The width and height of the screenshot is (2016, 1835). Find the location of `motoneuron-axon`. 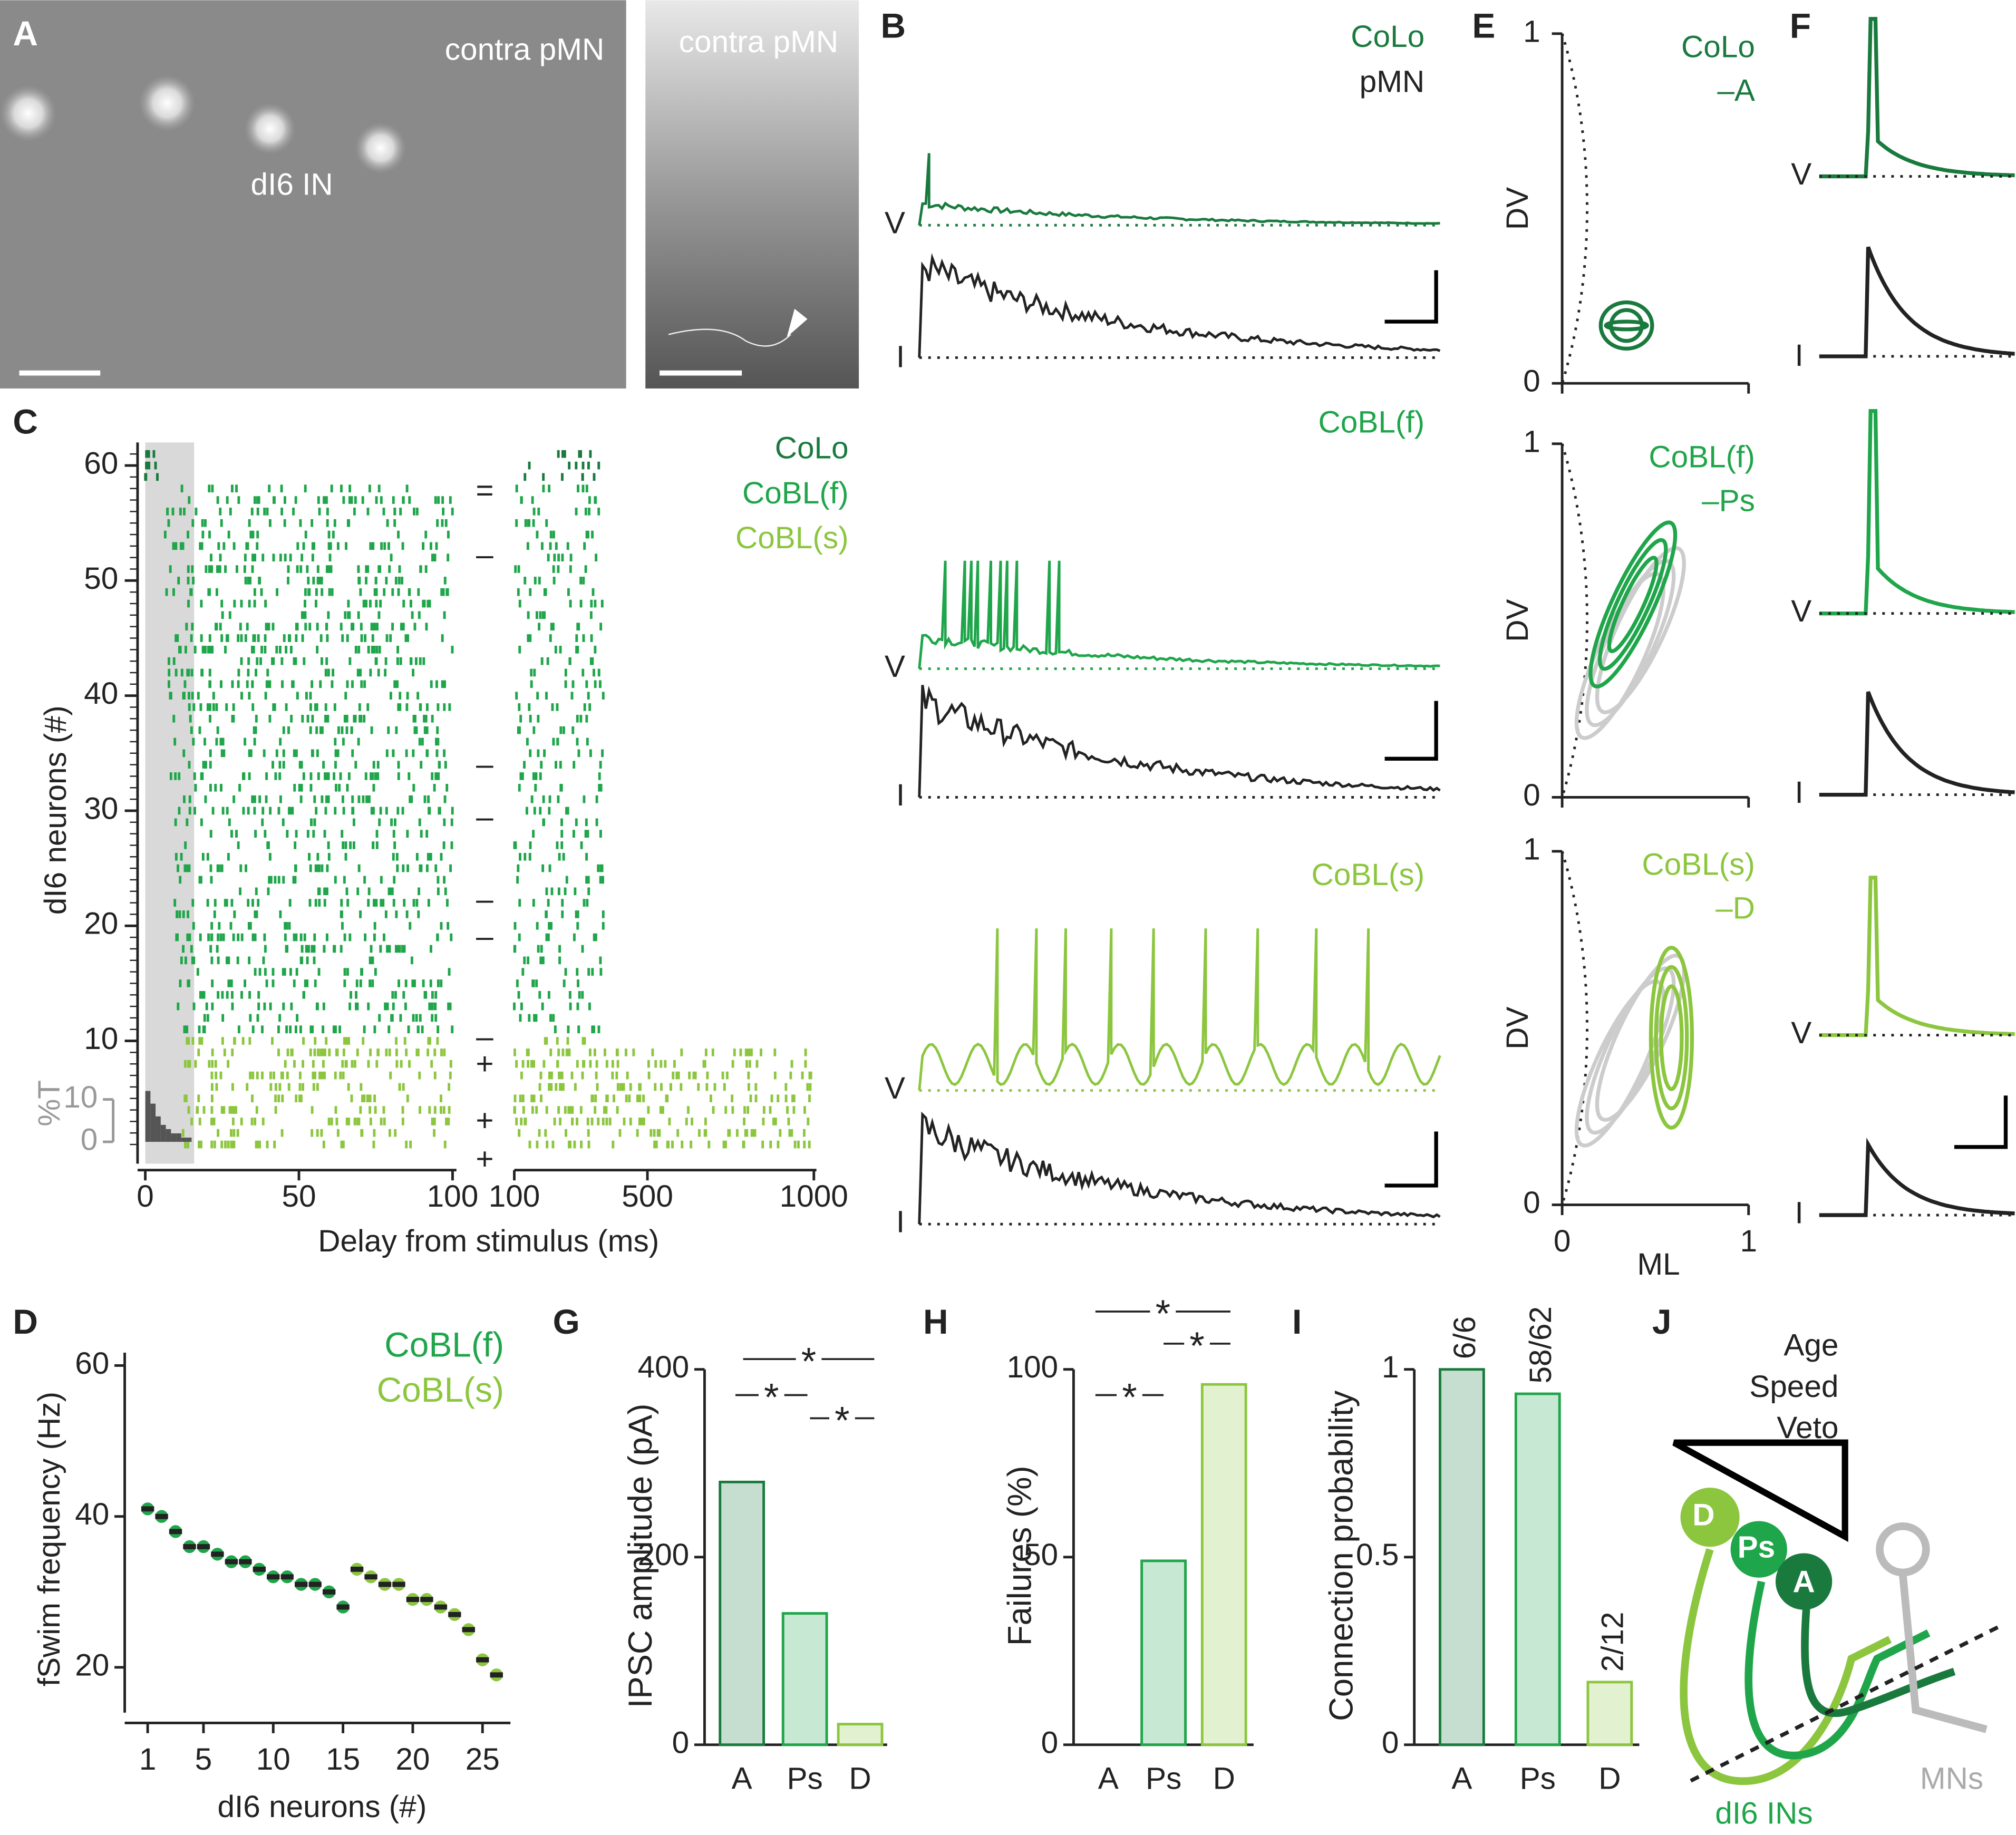

motoneuron-axon is located at coordinates (1943, 1654).